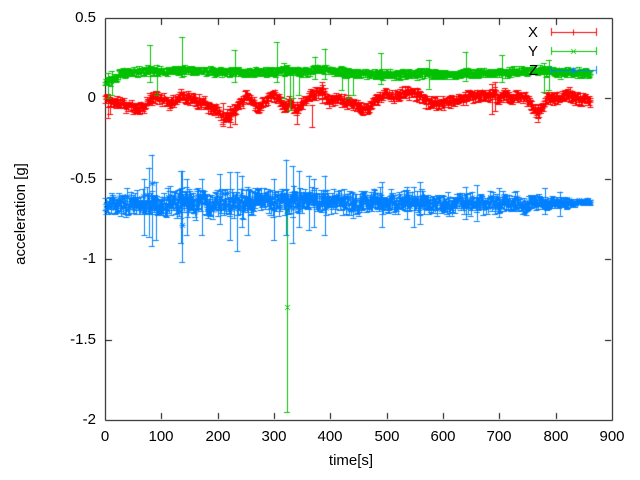 The width and height of the screenshot is (640, 480). What do you see at coordinates (91, 97) in the screenshot?
I see `y-tick-label-1: 0` at bounding box center [91, 97].